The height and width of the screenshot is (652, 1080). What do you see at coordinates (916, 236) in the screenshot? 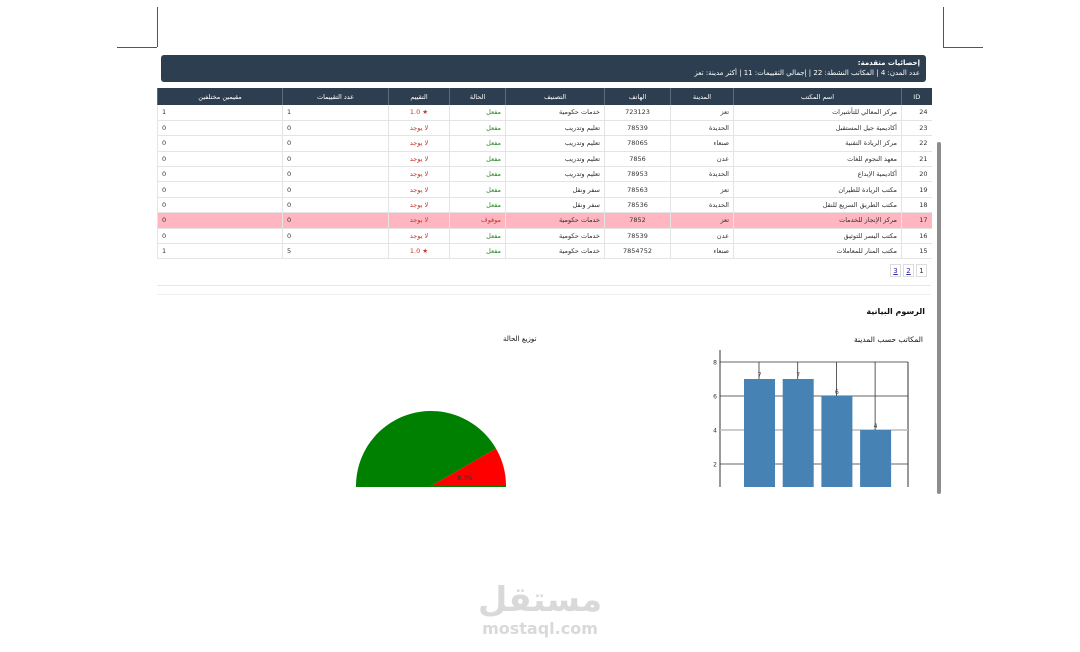
I see `table-cell: 16` at bounding box center [916, 236].